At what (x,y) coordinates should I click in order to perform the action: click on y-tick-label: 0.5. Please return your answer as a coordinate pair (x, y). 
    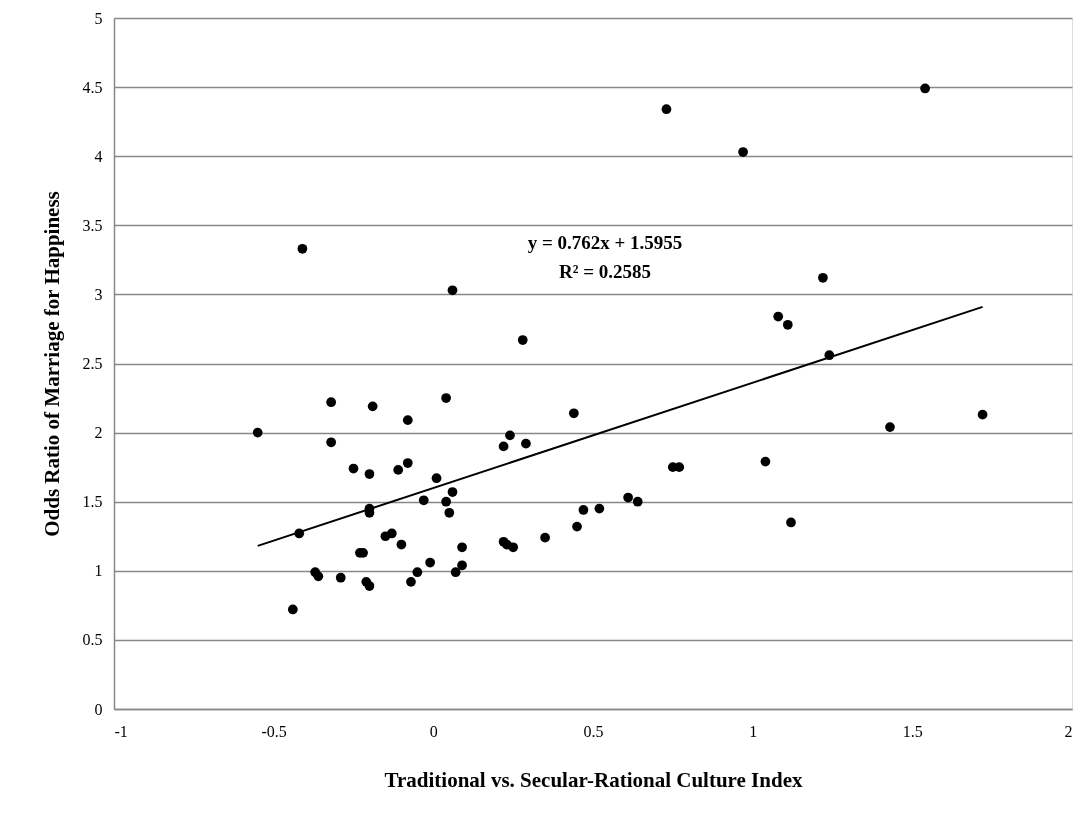
    Looking at the image, I should click on (92, 640).